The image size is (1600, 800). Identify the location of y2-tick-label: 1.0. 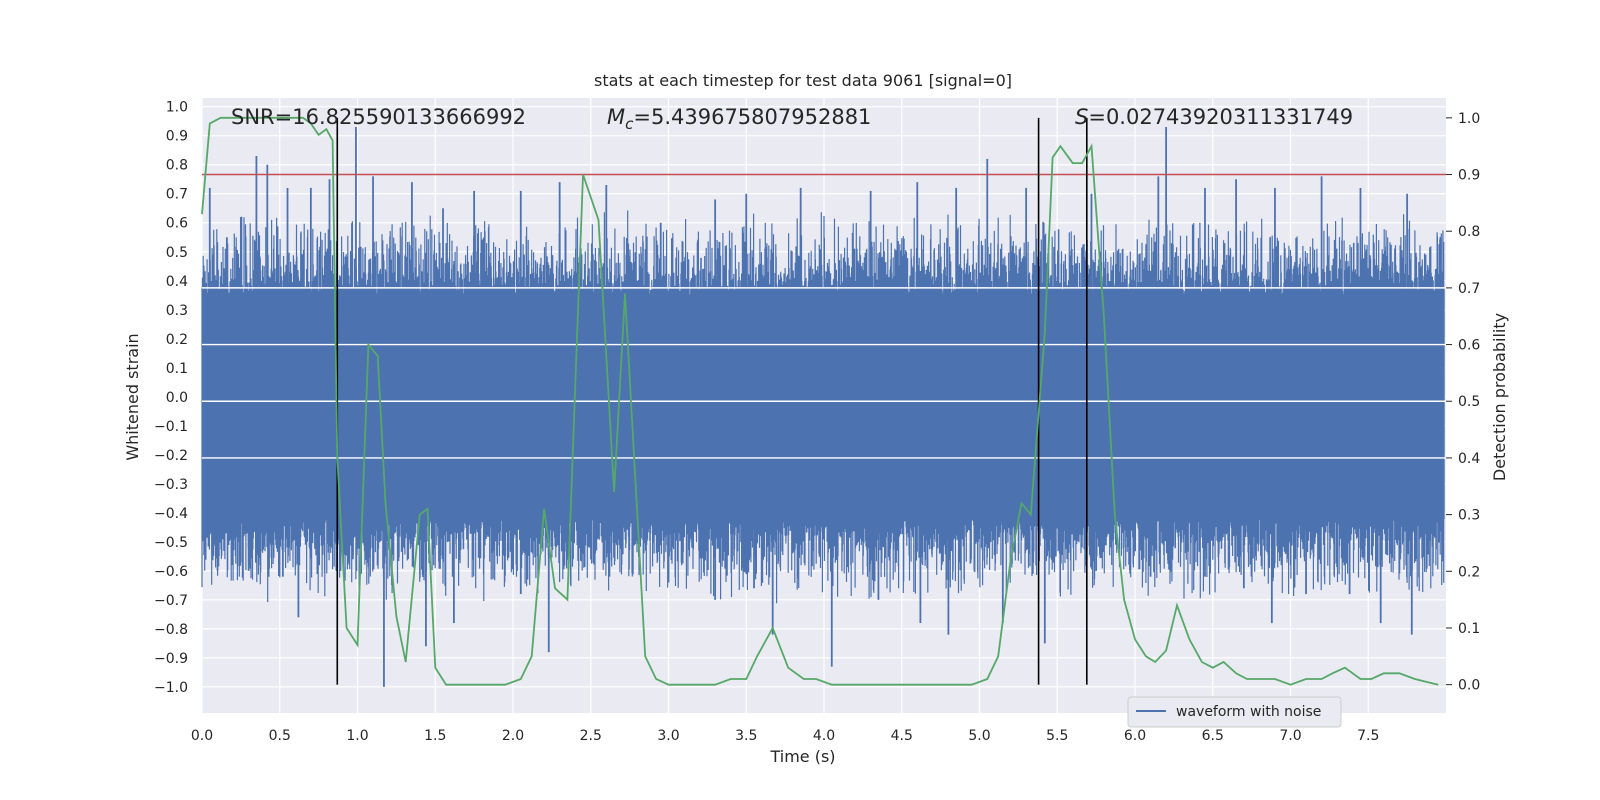
(1469, 119).